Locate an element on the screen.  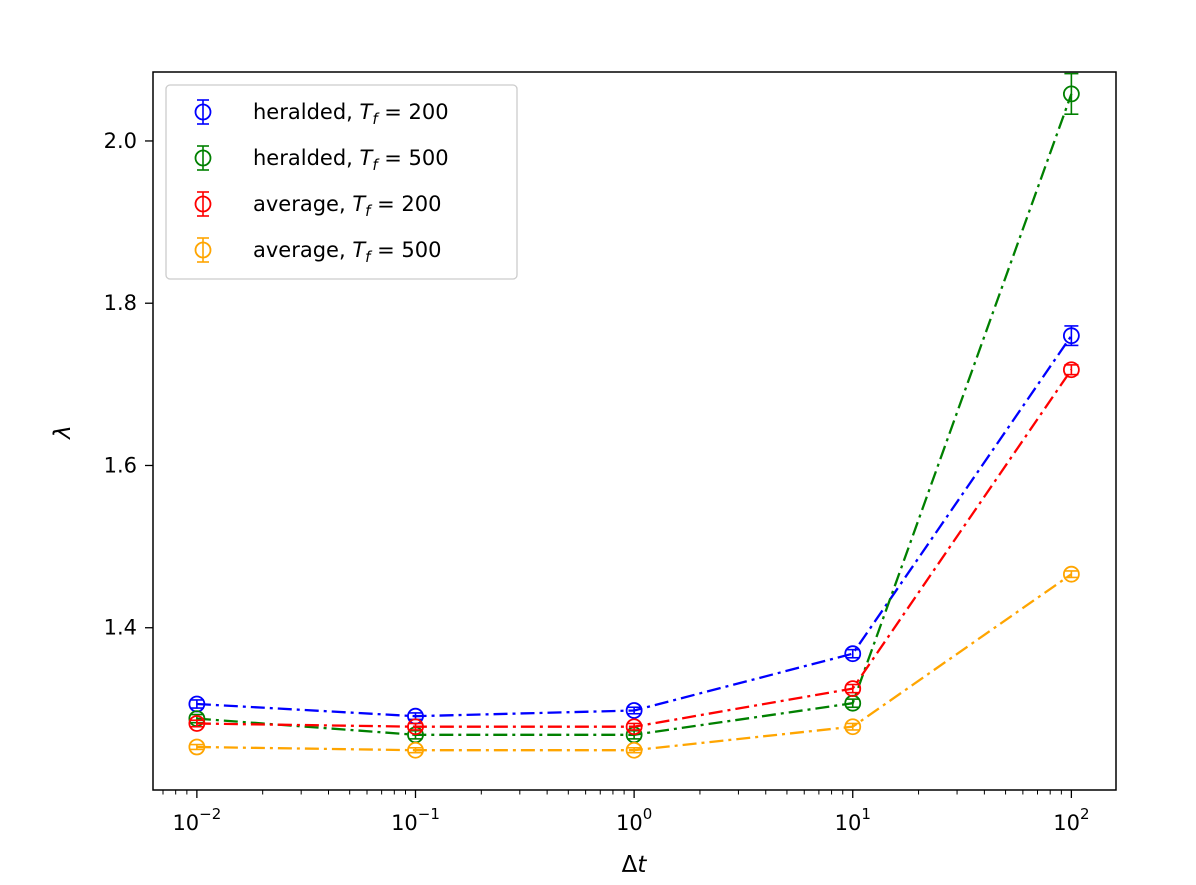
x-tick-label: 10² is located at coordinates (1071, 820).